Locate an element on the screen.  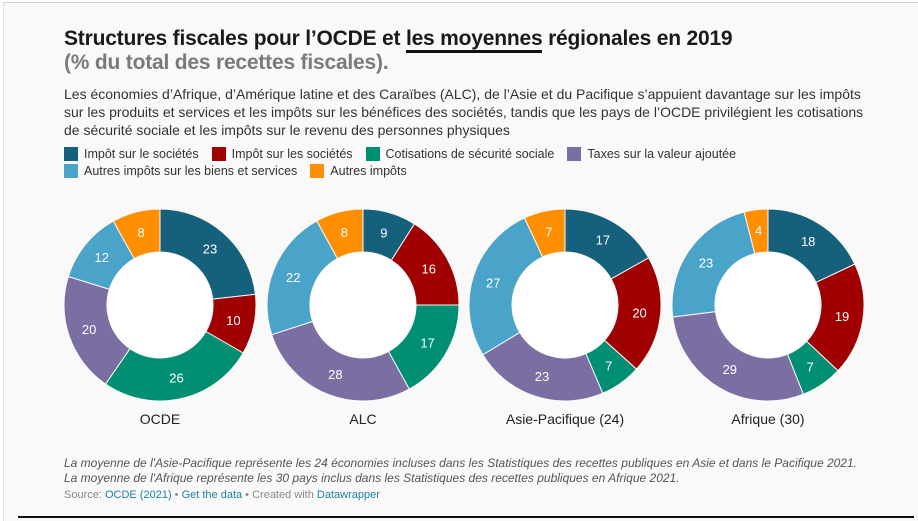
legend-item: Autres impôts sur les biens et services is located at coordinates (180, 171).